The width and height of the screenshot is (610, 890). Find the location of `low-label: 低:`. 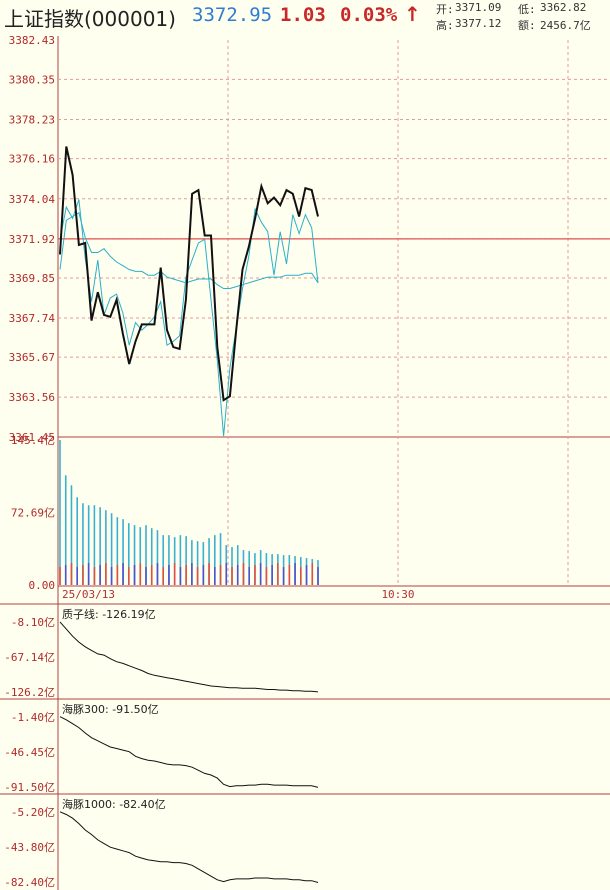

low-label: 低: is located at coordinates (527, 9).